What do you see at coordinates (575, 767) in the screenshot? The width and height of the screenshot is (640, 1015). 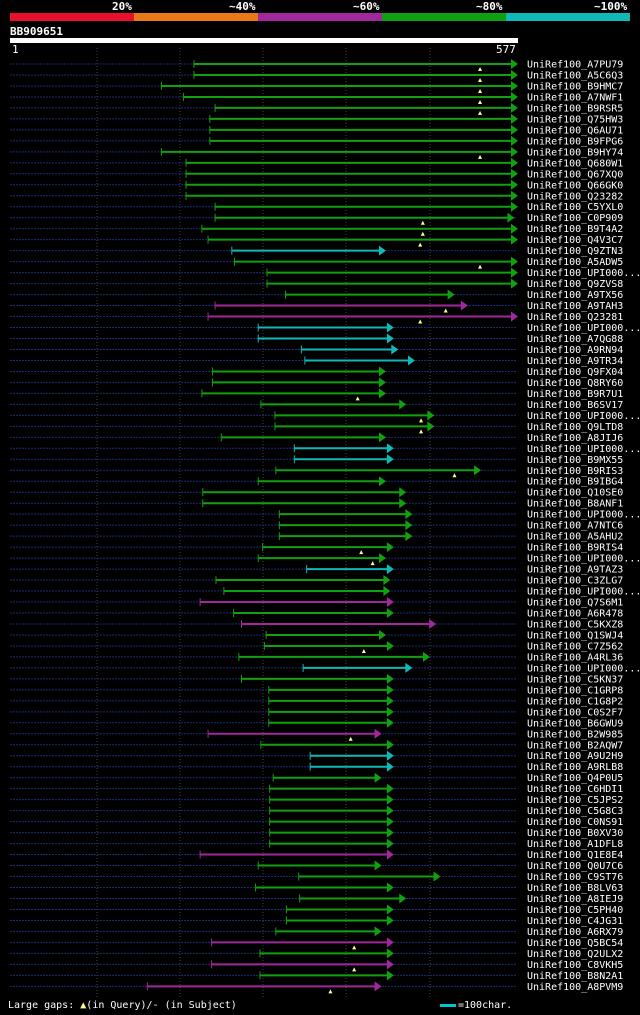 I see `hit-label: UniRef100_A9RLB8` at bounding box center [575, 767].